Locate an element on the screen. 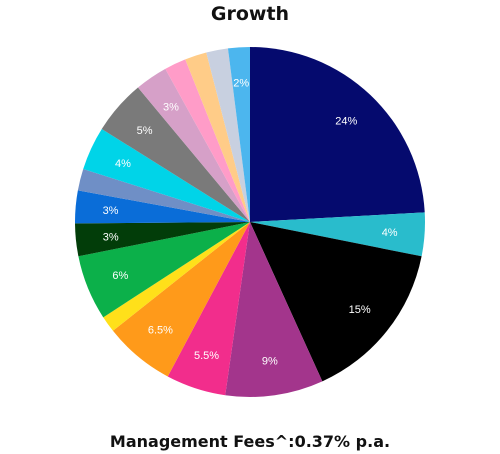 This screenshot has width=500, height=454. slice-label: 24% is located at coordinates (346, 121).